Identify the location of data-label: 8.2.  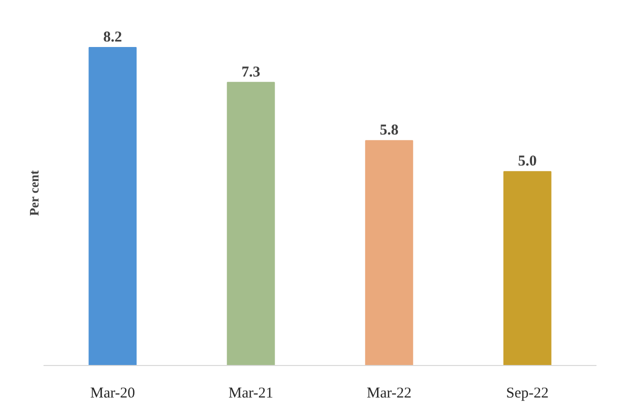
(112, 38).